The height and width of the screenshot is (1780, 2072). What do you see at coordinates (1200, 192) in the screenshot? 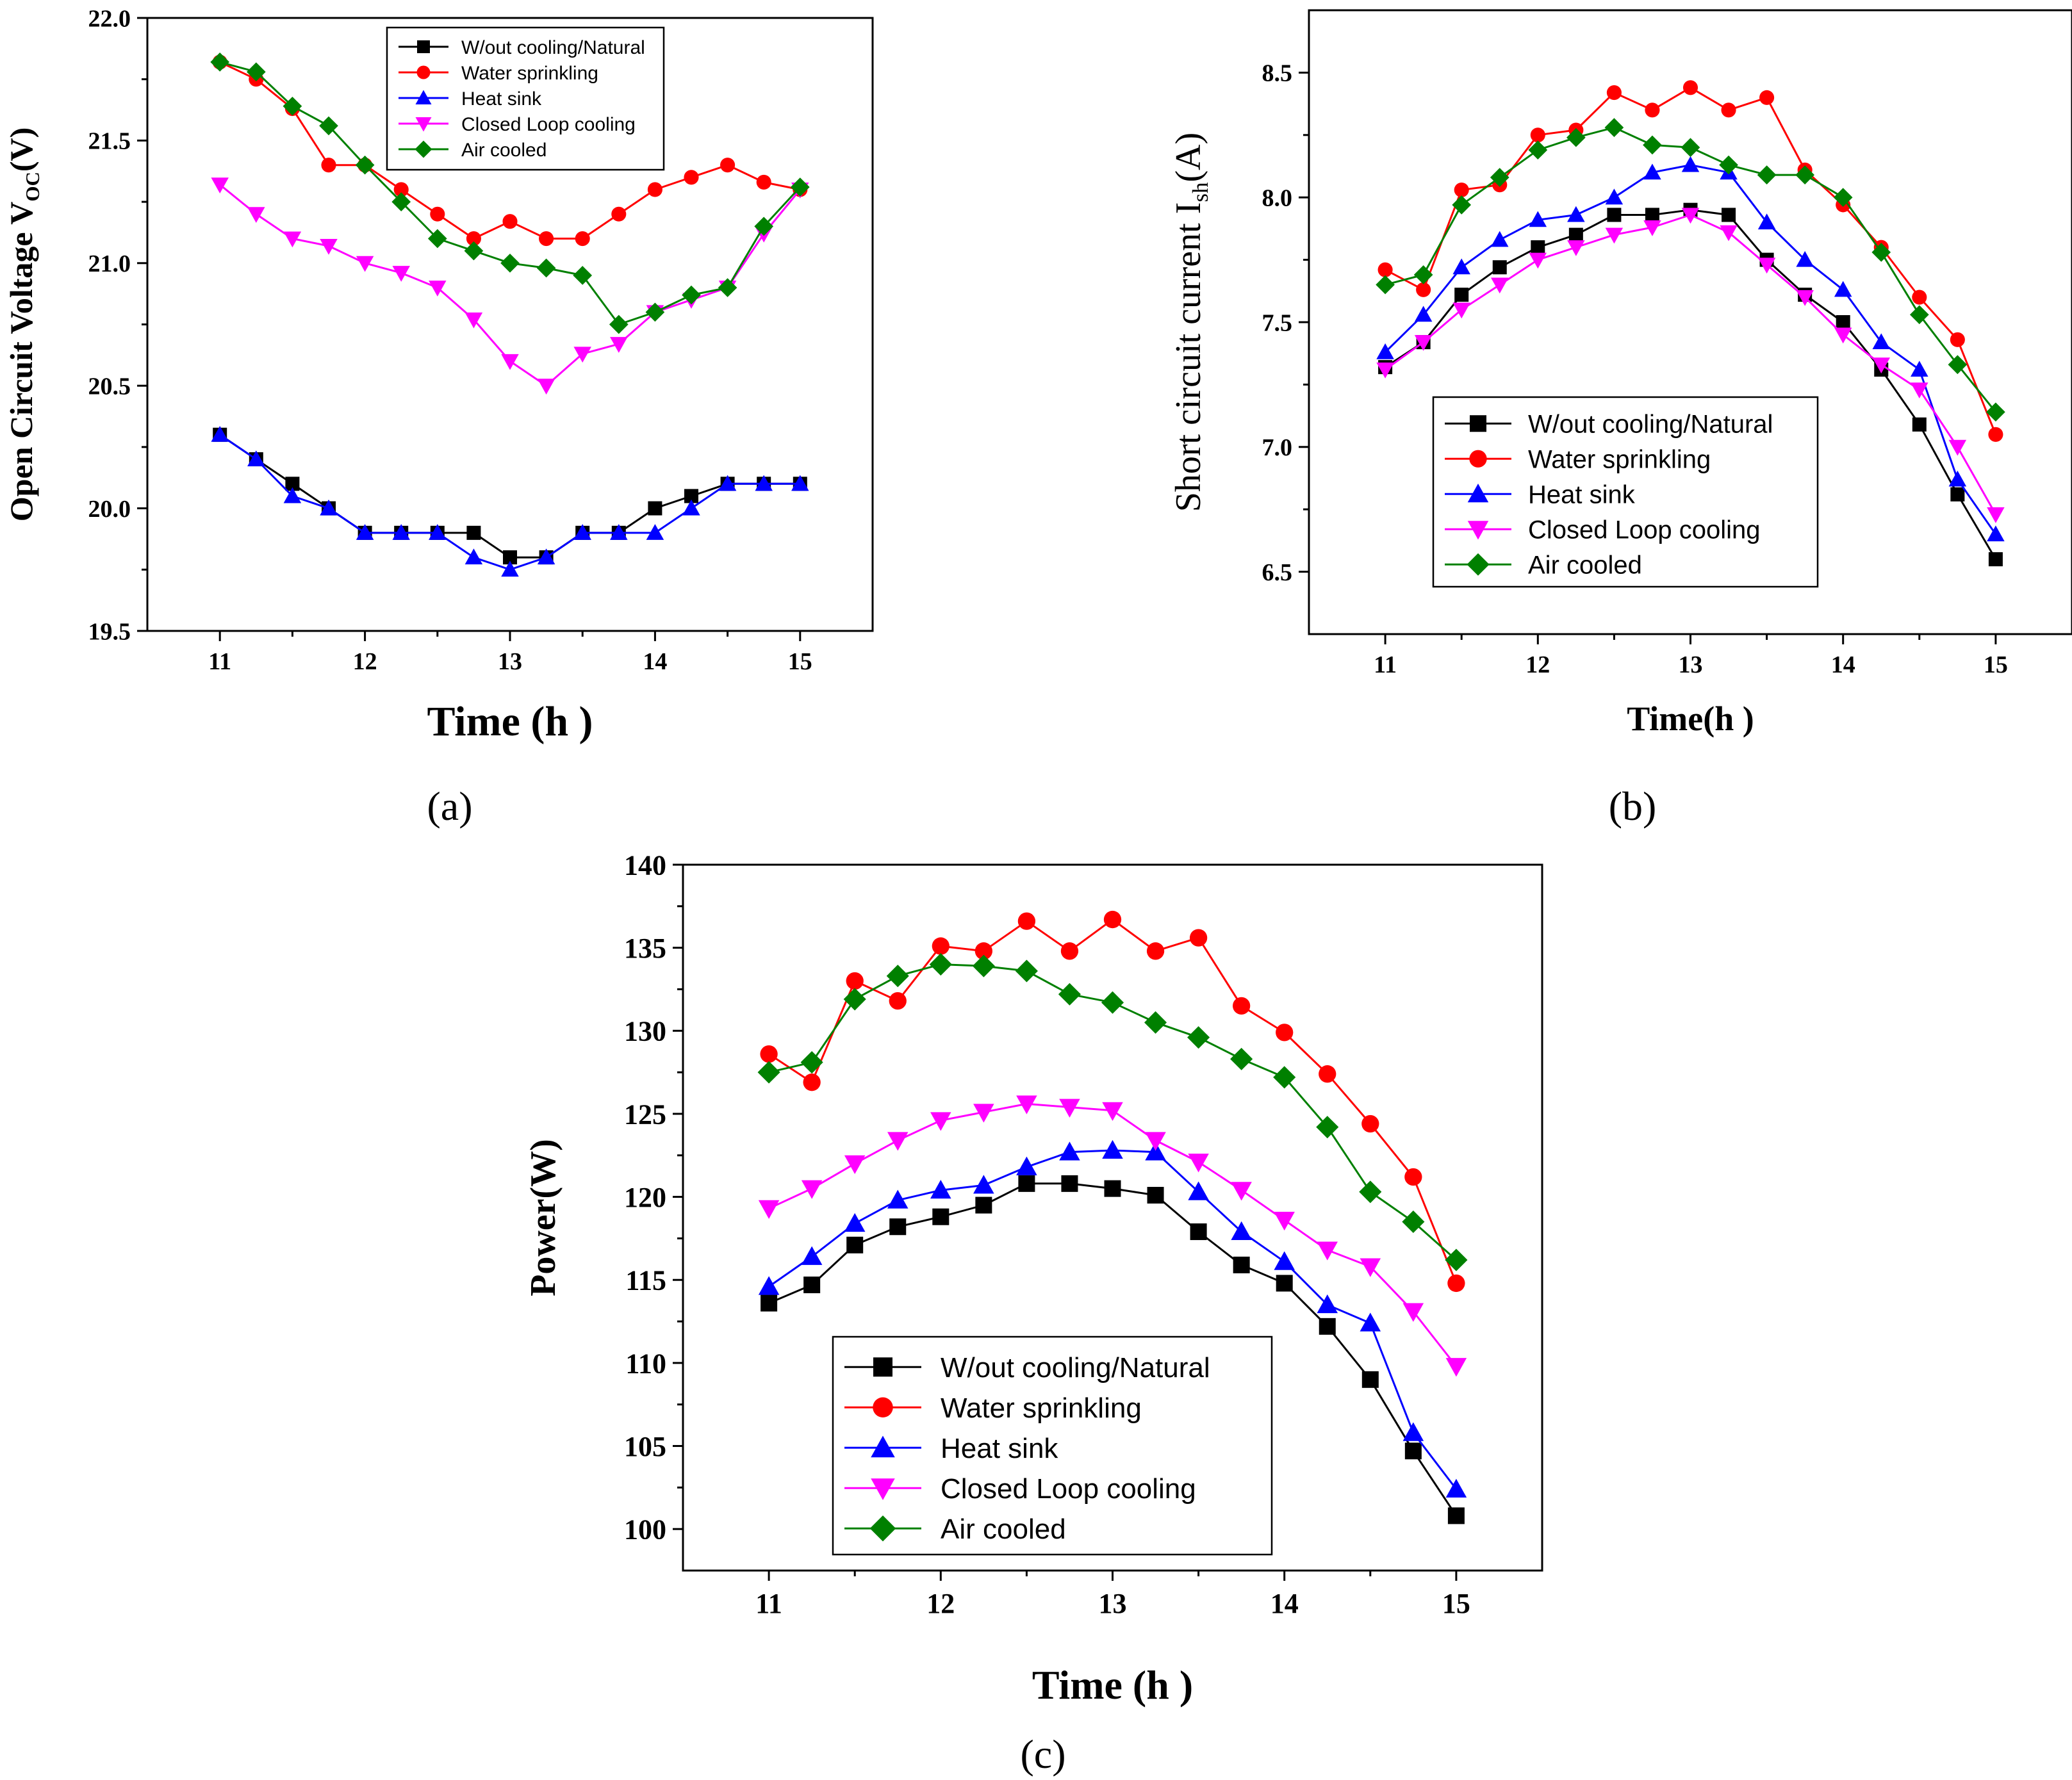
I see `y-axis-label-subscript: sh` at bounding box center [1200, 192].